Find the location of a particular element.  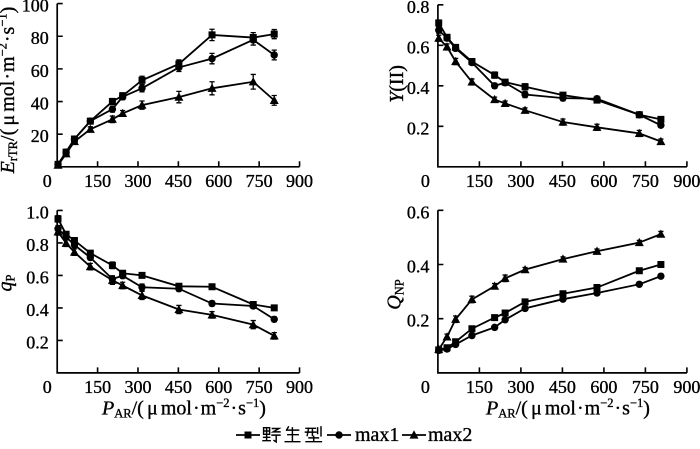

svg-text: 80 is located at coordinates (40, 38).